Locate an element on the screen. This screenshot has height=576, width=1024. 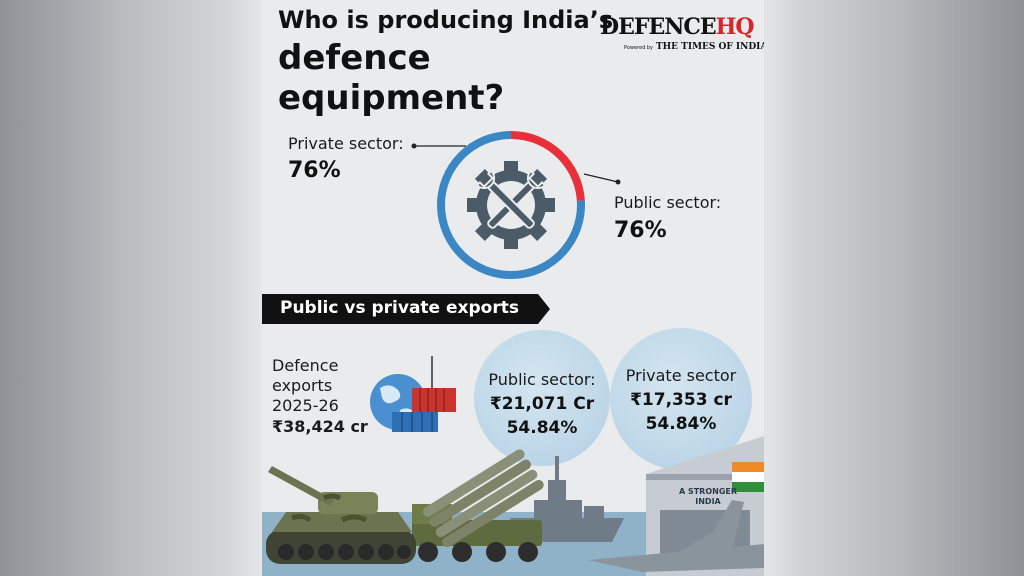
military-equipment-scene: A STRONGER INDIA is located at coordinates (513, 506).